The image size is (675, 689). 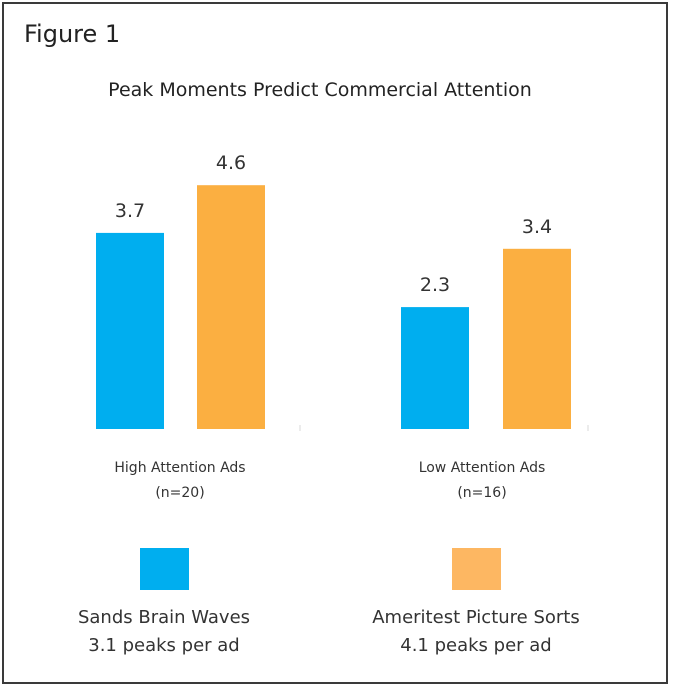 I want to click on legend-note: 3.1 peaks per ad, so click(x=163, y=645).